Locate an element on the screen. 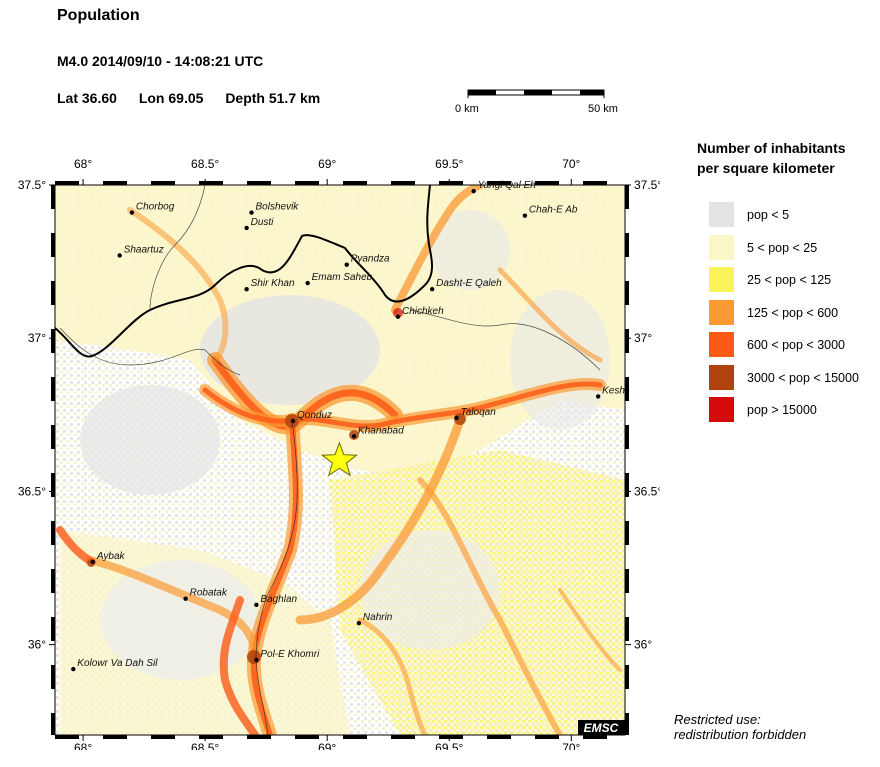 Image resolution: width=880 pixels, height=767 pixels. legend-label: 600 < pop < 3000 is located at coordinates (796, 345).